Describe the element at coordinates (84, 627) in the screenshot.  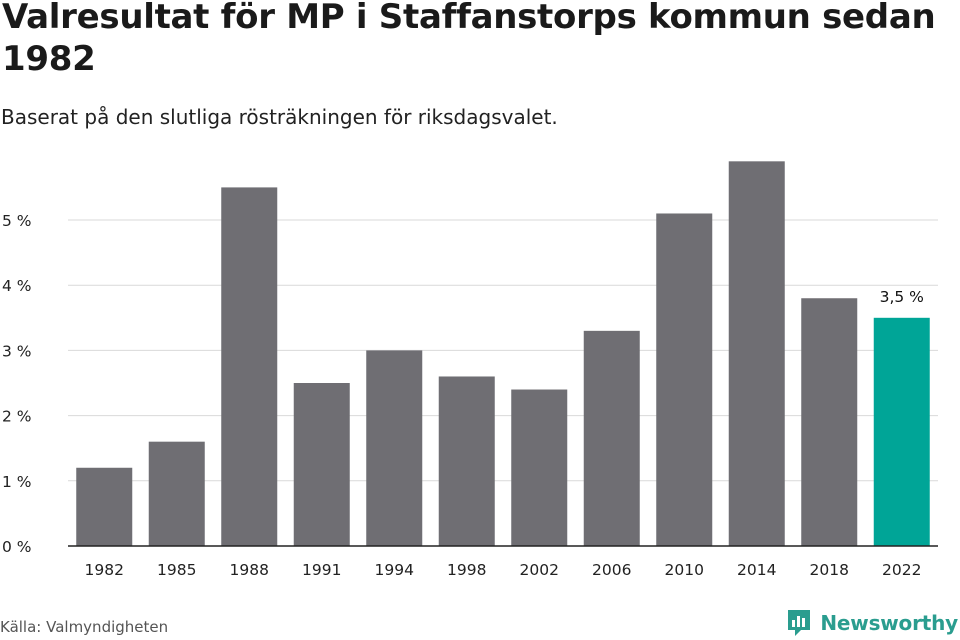
I see `source-note: Källa: Valmyndigheten` at that location.